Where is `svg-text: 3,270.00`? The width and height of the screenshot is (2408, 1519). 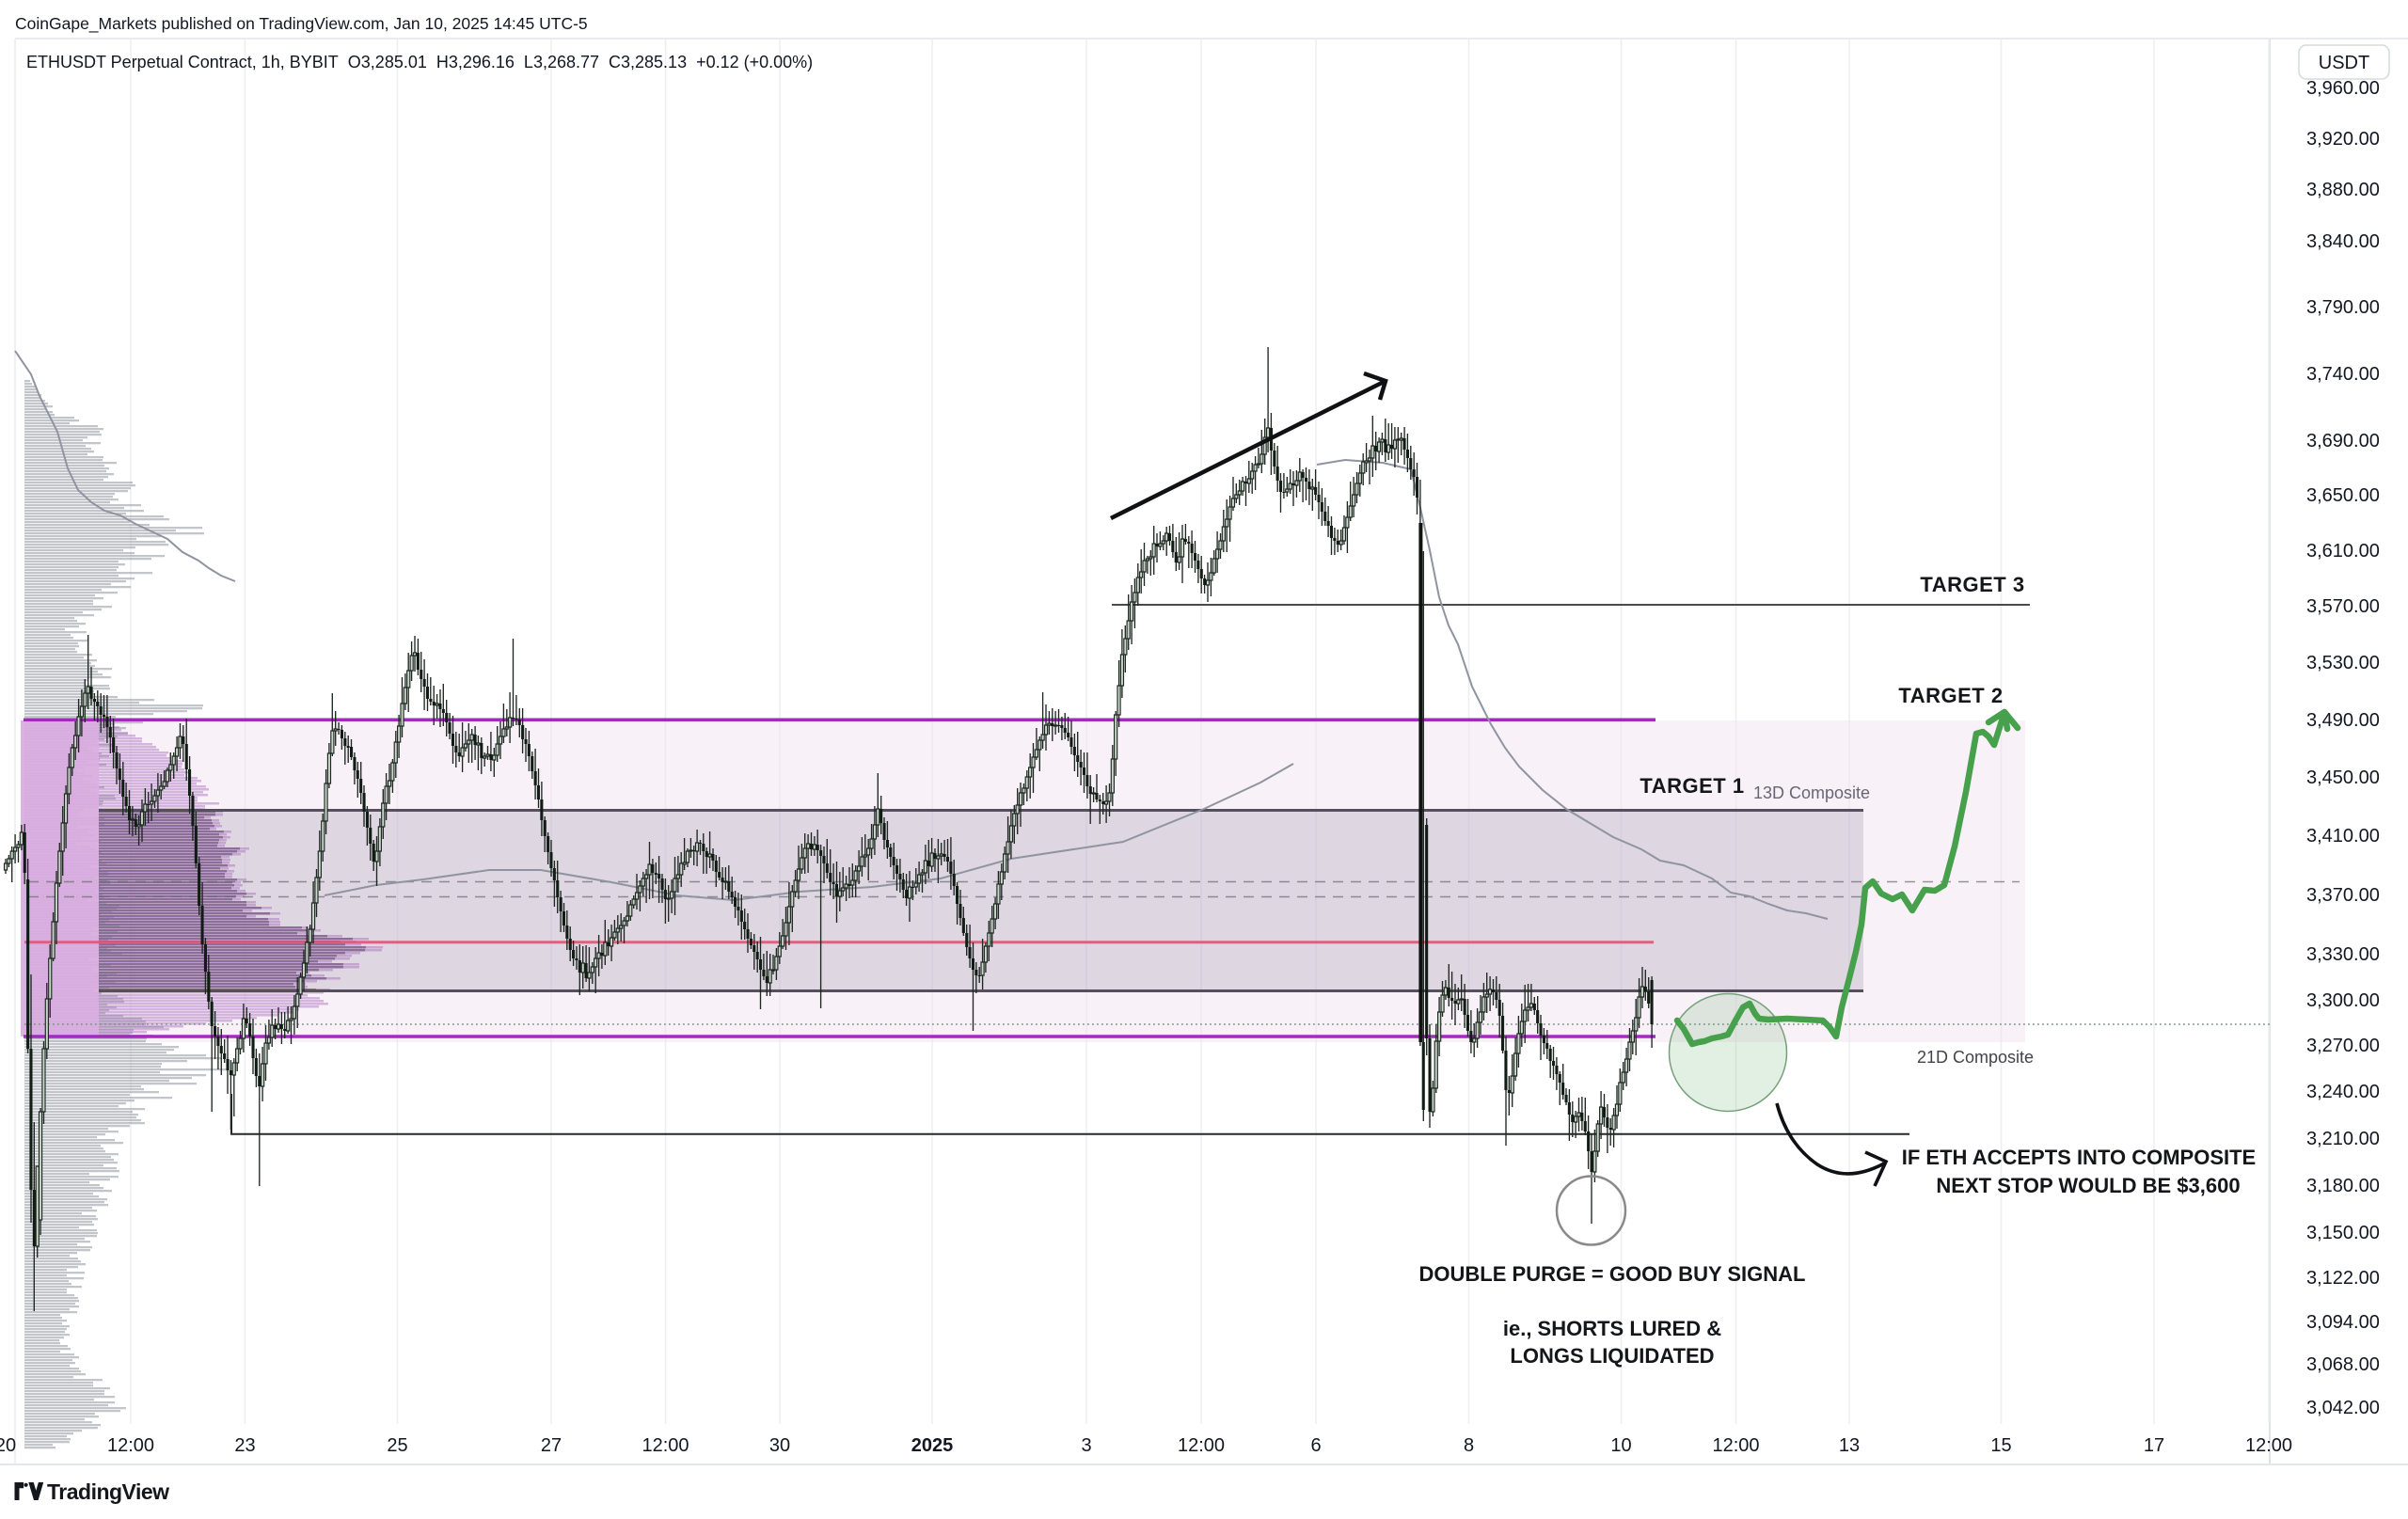
svg-text: 3,270.00 is located at coordinates (2343, 1046).